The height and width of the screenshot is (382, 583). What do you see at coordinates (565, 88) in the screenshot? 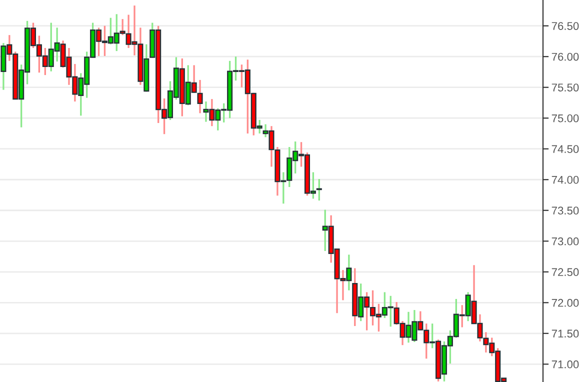
I see `y-tick-label: 75.50` at bounding box center [565, 88].